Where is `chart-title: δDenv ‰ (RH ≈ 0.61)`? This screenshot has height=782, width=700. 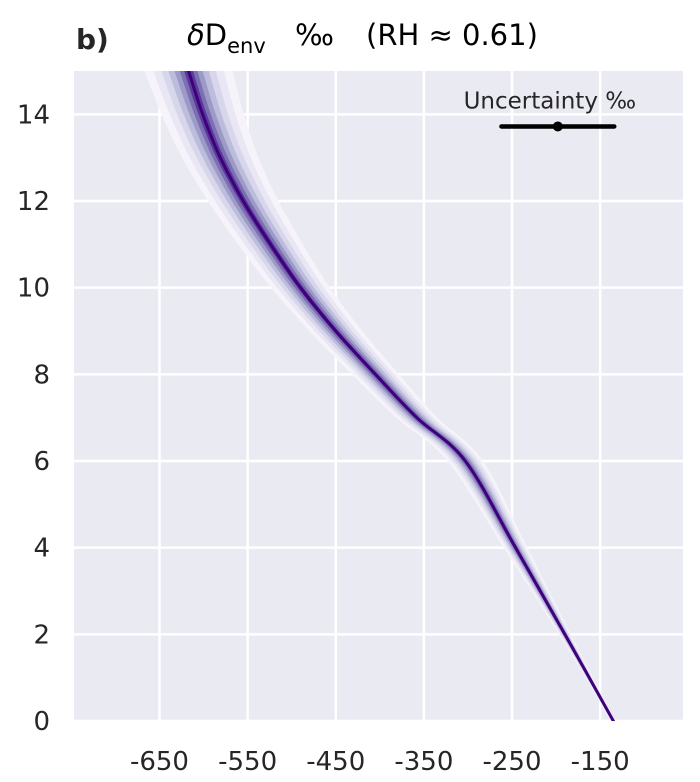
chart-title: δDenv ‰ (RH ≈ 0.61) is located at coordinates (362, 38).